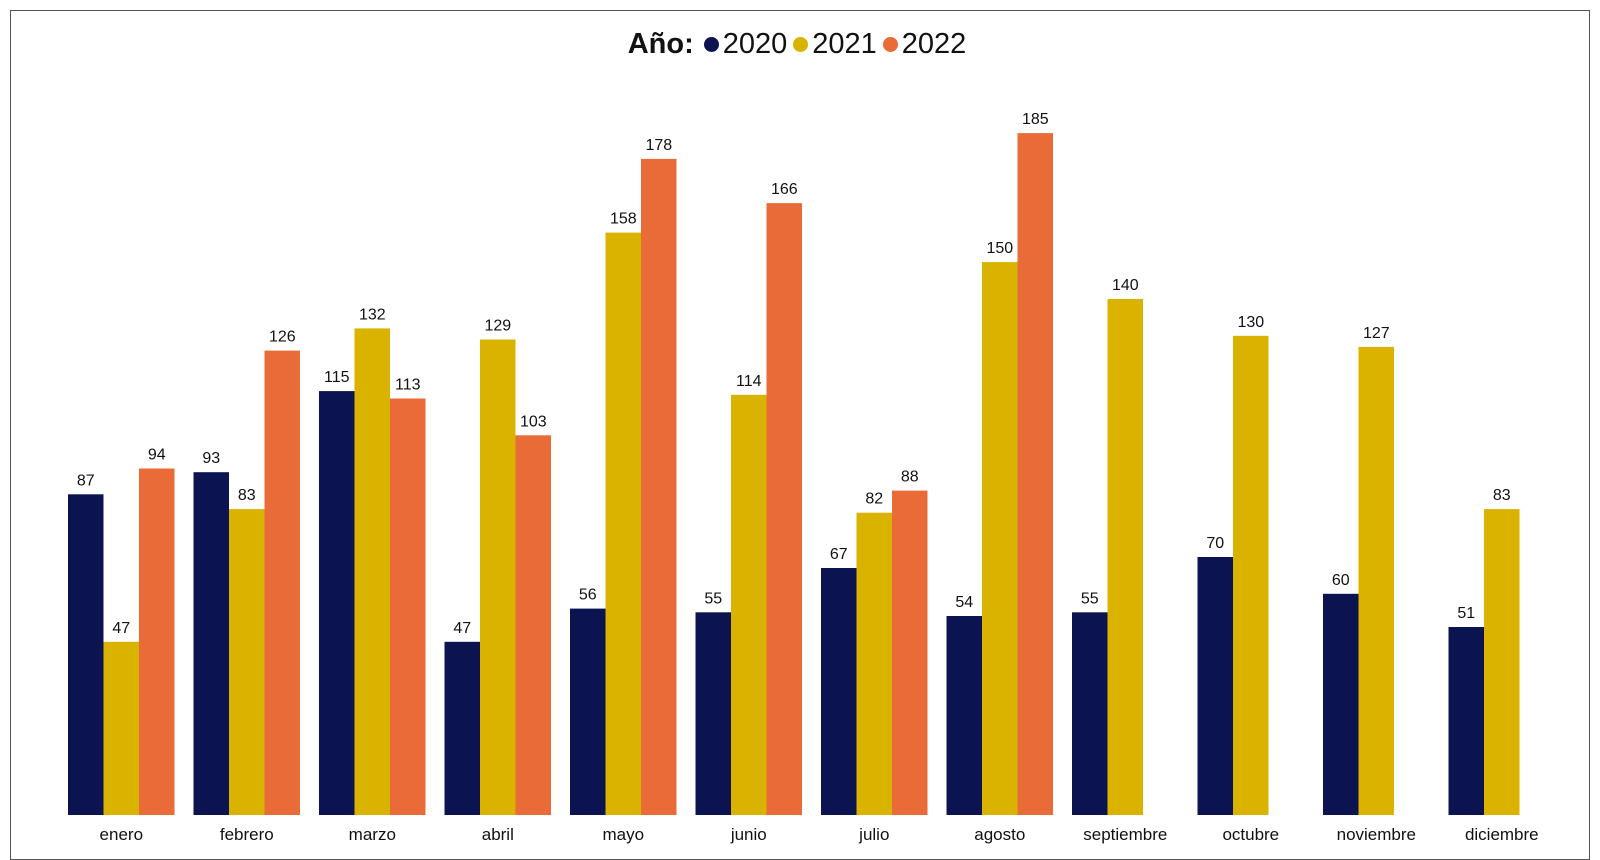 The width and height of the screenshot is (1600, 860). I want to click on bar-enero-2020, so click(86, 654).